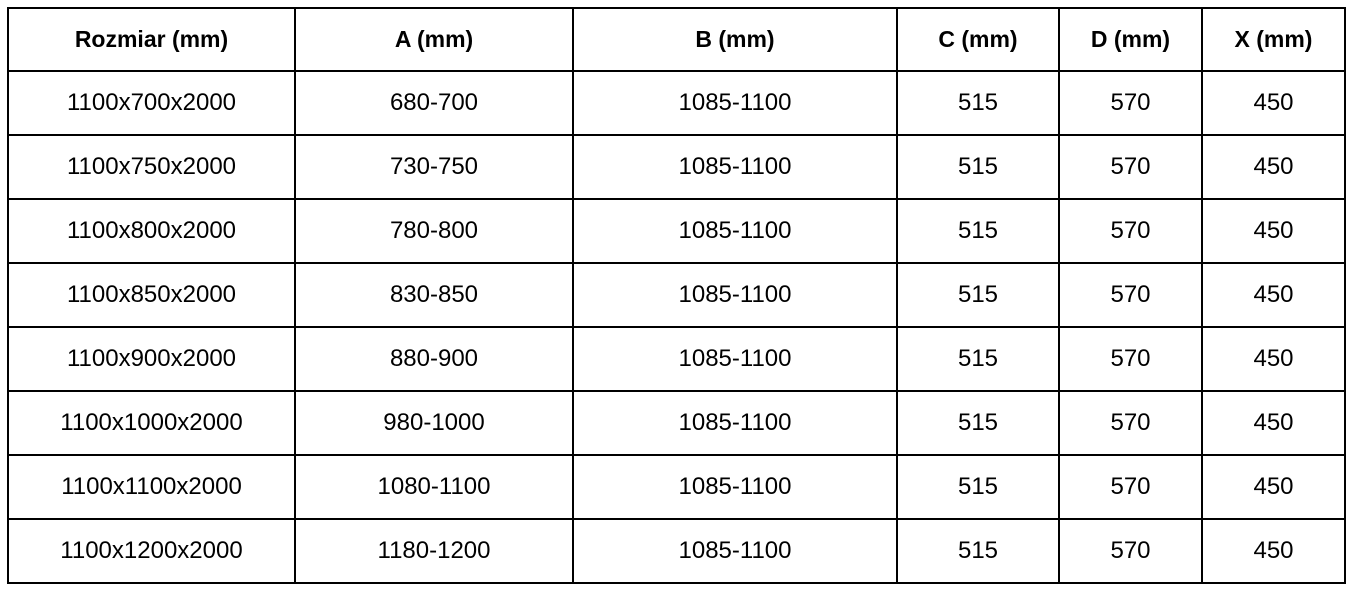 The width and height of the screenshot is (1351, 591). I want to click on table-row: 1100x800x2000 780-800 1085-1100 515 570 450, so click(676, 231).